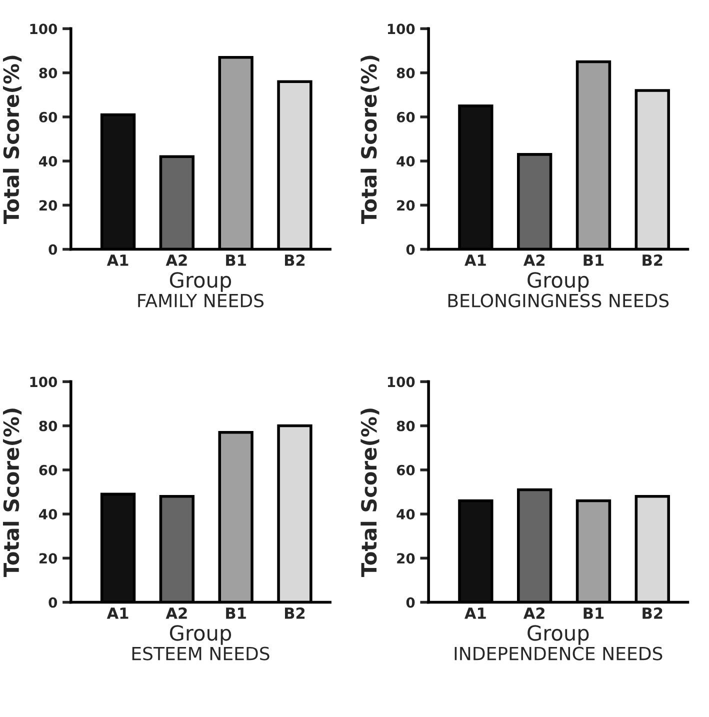  Describe the element at coordinates (201, 301) in the screenshot. I see `text: FAMILY NEEDS` at that location.